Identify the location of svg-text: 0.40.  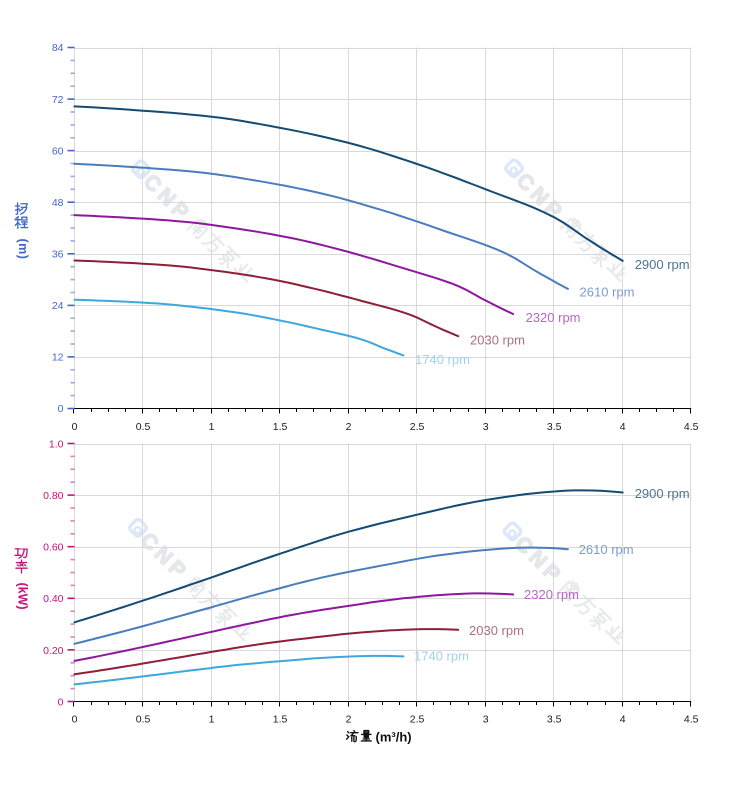
(53, 599).